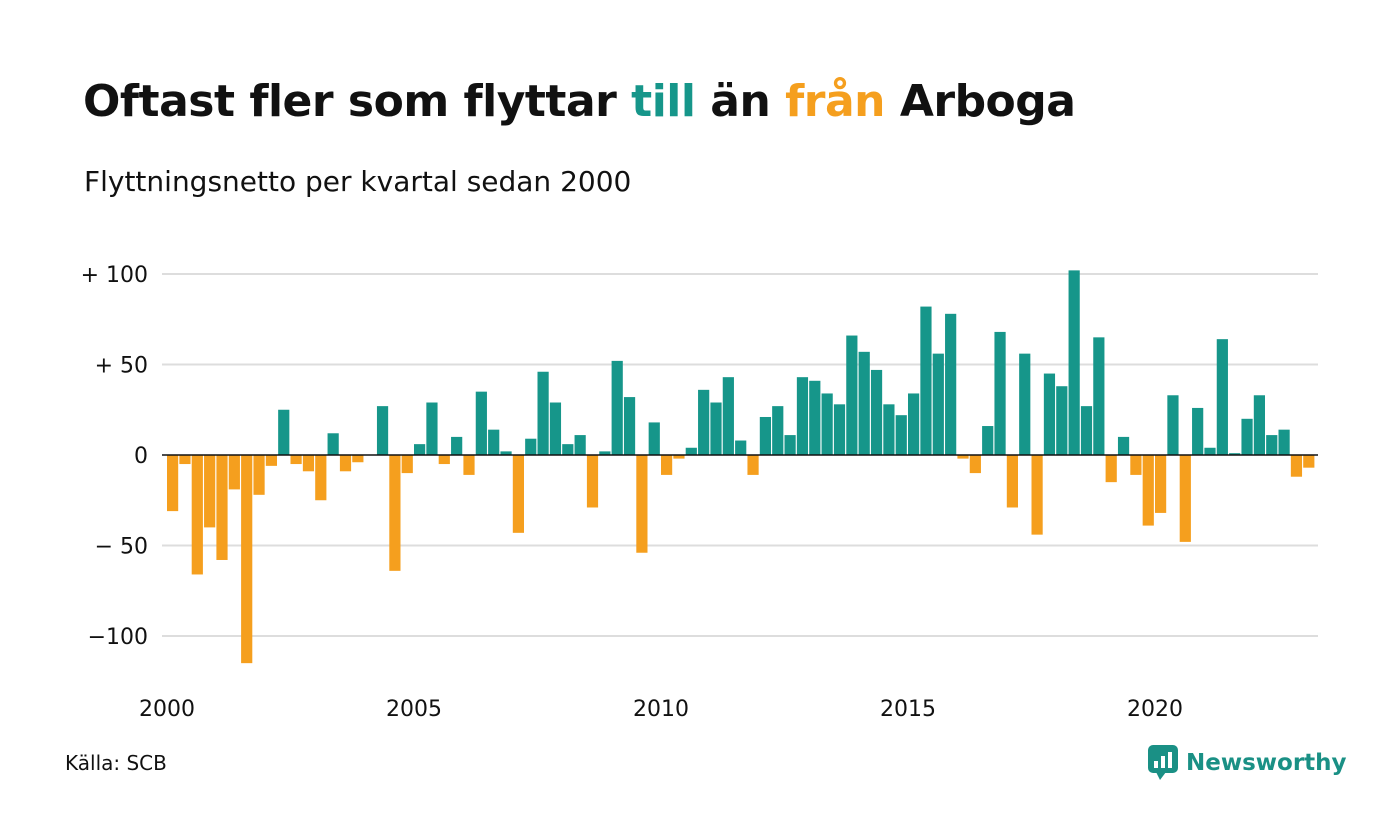  I want to click on brand-name: Newsworthy, so click(1266, 763).